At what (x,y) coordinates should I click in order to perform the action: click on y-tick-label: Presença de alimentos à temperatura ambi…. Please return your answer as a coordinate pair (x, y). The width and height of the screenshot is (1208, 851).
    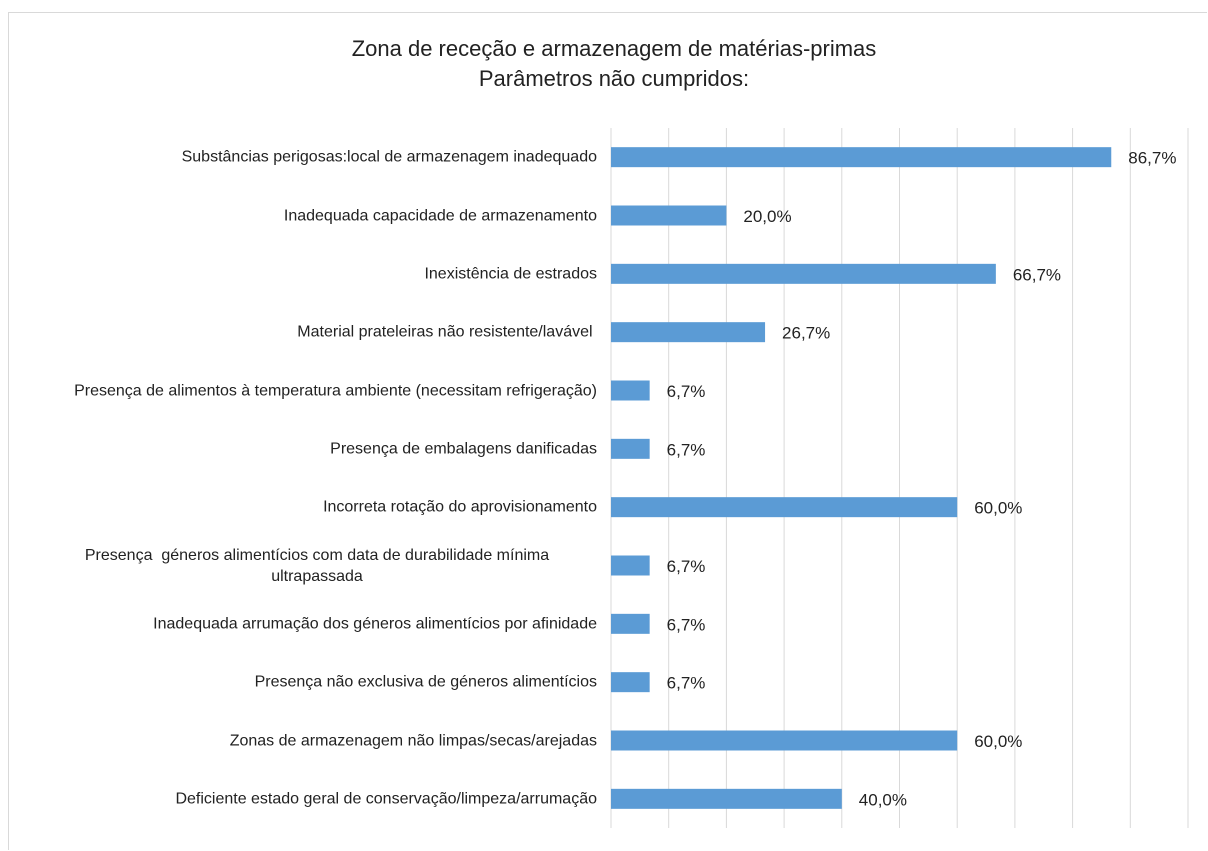
    Looking at the image, I should click on (308, 390).